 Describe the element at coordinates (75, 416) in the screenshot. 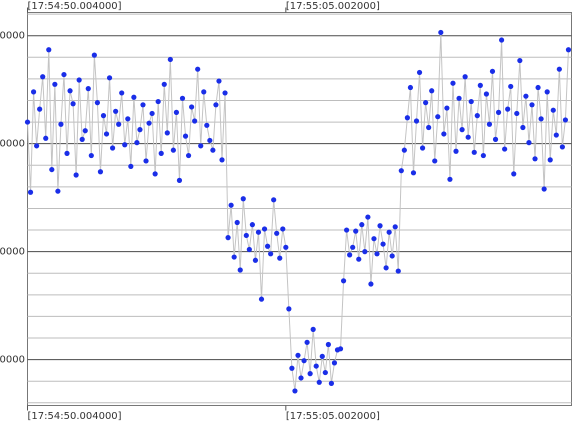

I see `x-tick-label: [17:54:50.004000]` at that location.